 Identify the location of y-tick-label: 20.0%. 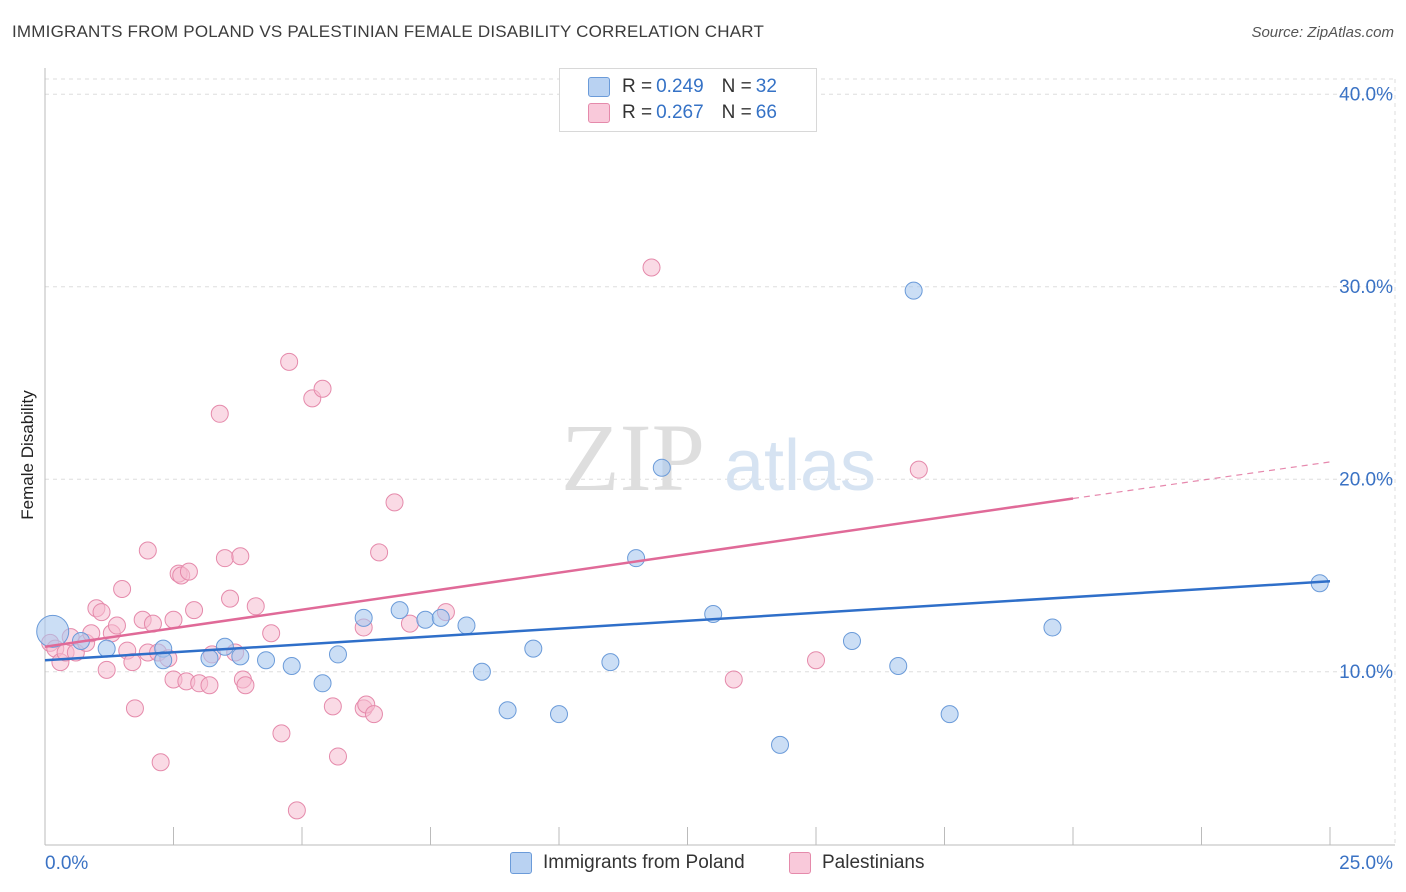
(1366, 479).